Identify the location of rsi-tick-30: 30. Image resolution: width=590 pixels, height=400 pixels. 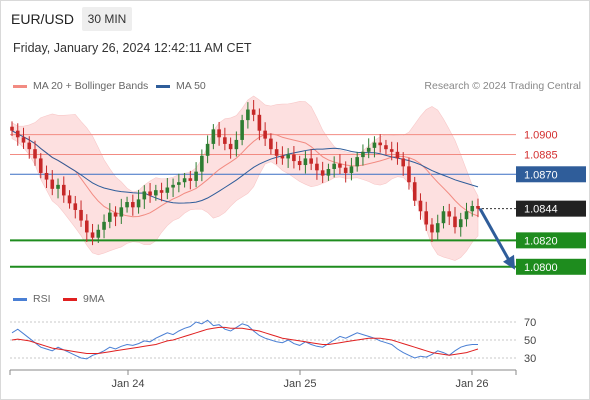
(530, 359).